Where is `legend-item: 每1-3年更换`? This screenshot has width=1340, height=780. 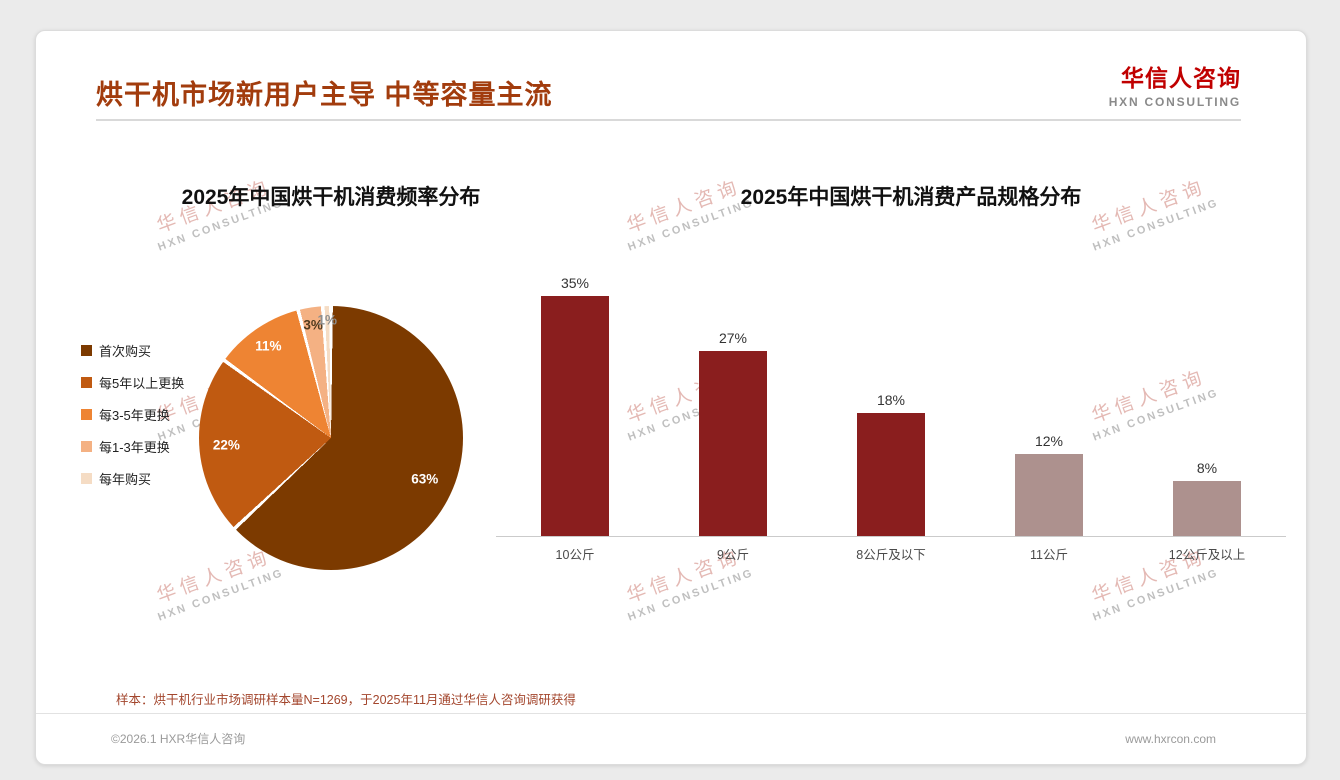 legend-item: 每1-3年更换 is located at coordinates (132, 446).